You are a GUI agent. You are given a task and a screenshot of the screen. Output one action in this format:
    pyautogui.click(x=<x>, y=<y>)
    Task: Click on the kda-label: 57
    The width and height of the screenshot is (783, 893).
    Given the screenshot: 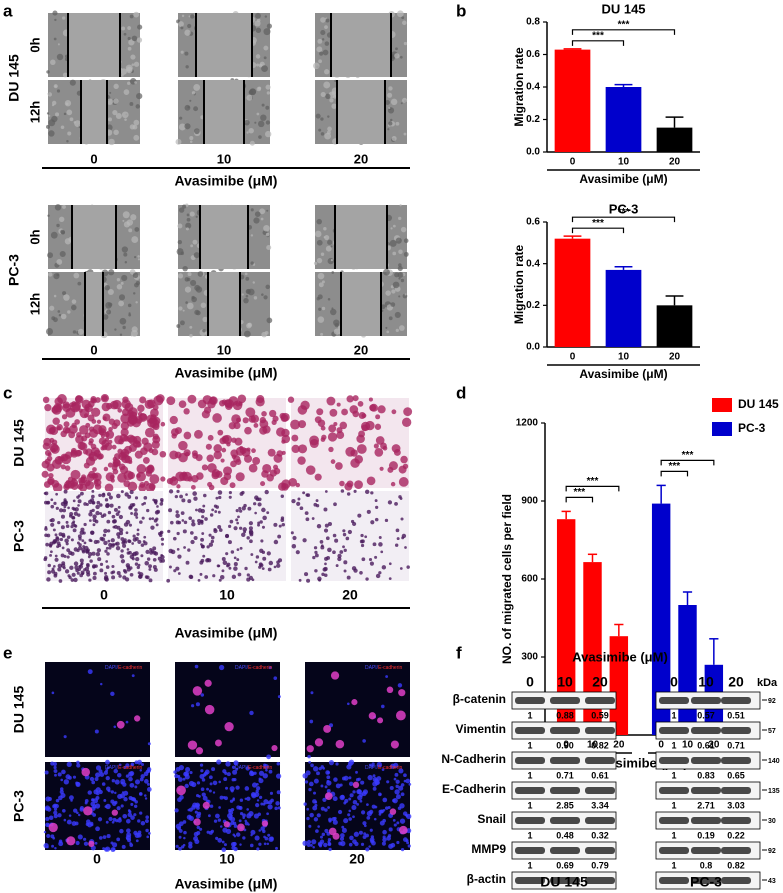 What is the action you would take?
    pyautogui.click(x=772, y=731)
    